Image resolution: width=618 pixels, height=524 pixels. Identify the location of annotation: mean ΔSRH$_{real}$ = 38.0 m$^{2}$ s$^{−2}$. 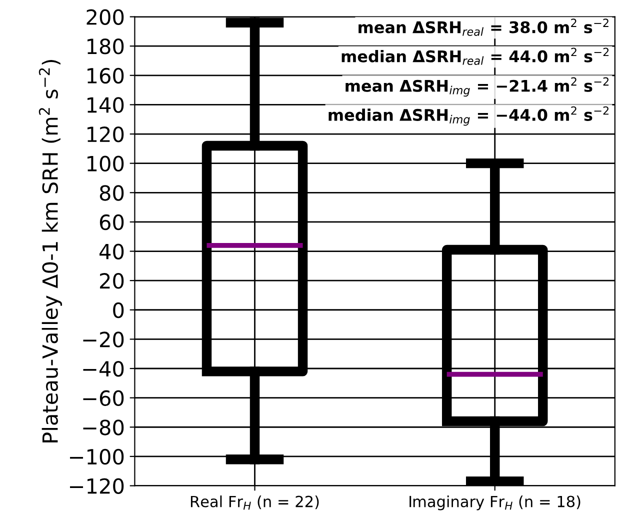
(483, 27).